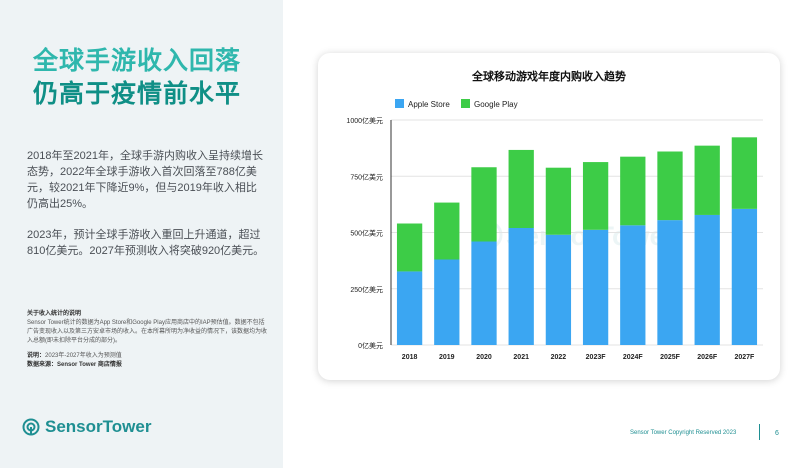 This screenshot has height=468, width=800. I want to click on x-tick-label: 2018, so click(410, 357).